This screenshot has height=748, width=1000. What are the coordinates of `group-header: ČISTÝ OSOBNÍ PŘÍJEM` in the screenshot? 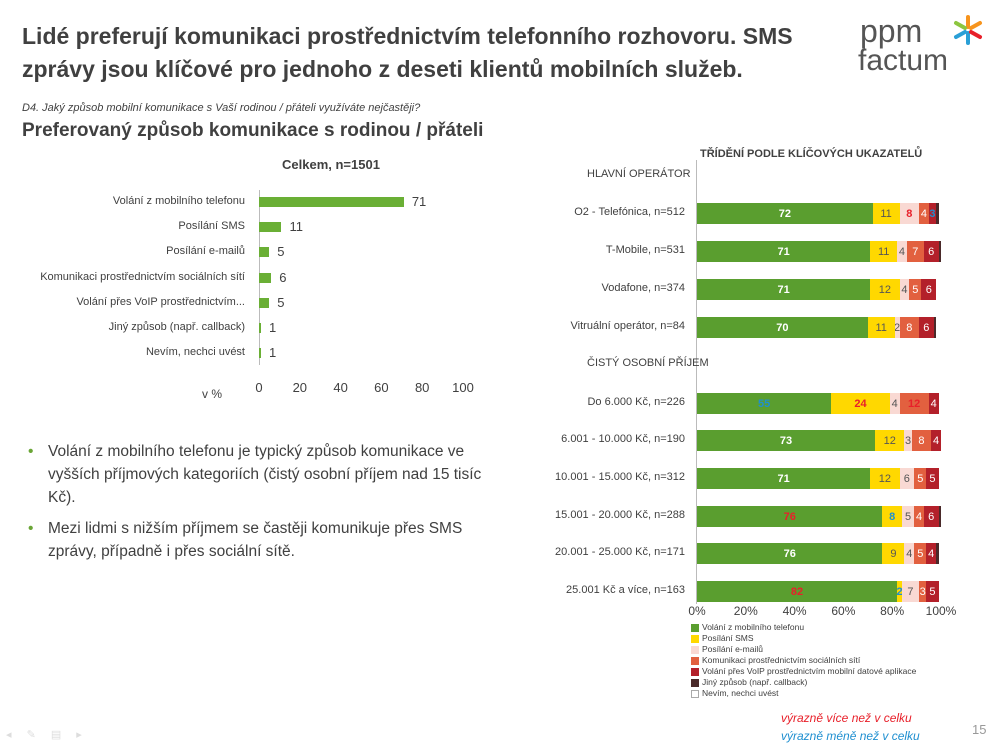 It's located at (648, 363).